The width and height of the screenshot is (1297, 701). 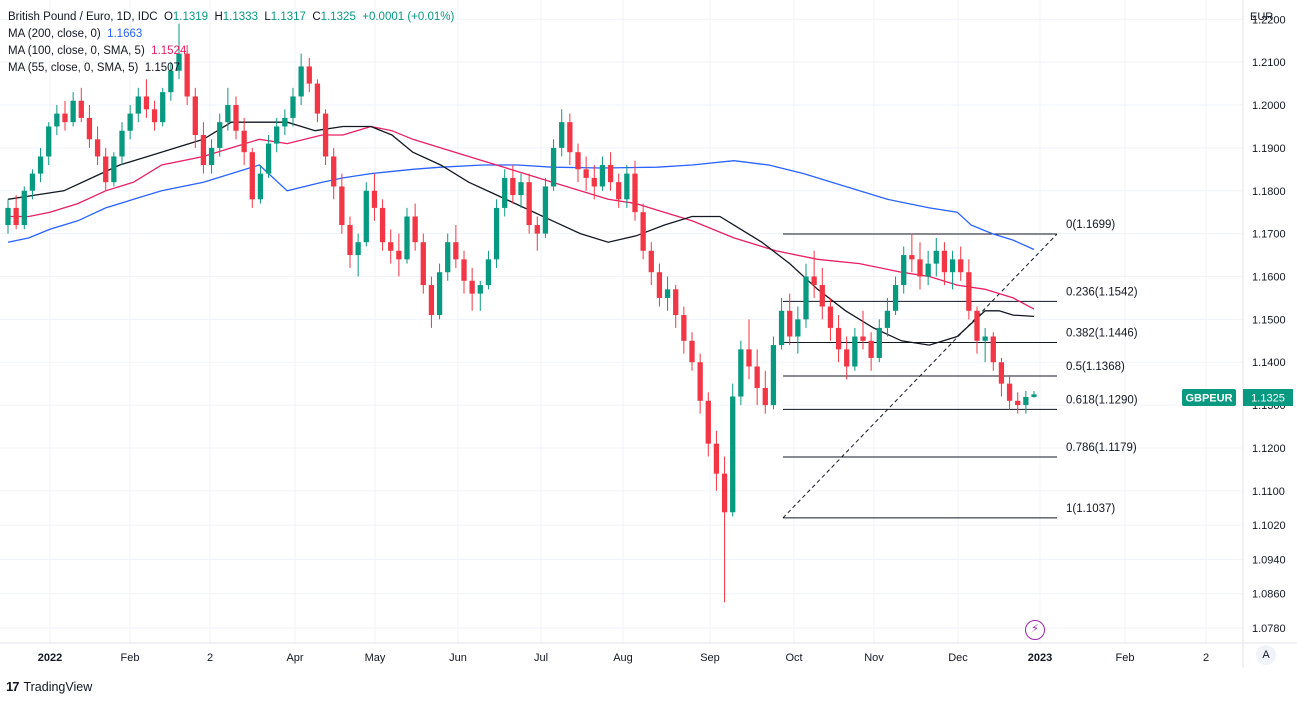 What do you see at coordinates (83, 17) in the screenshot?
I see `legend-symbol: British Pound / Euro, 1D, IDC` at bounding box center [83, 17].